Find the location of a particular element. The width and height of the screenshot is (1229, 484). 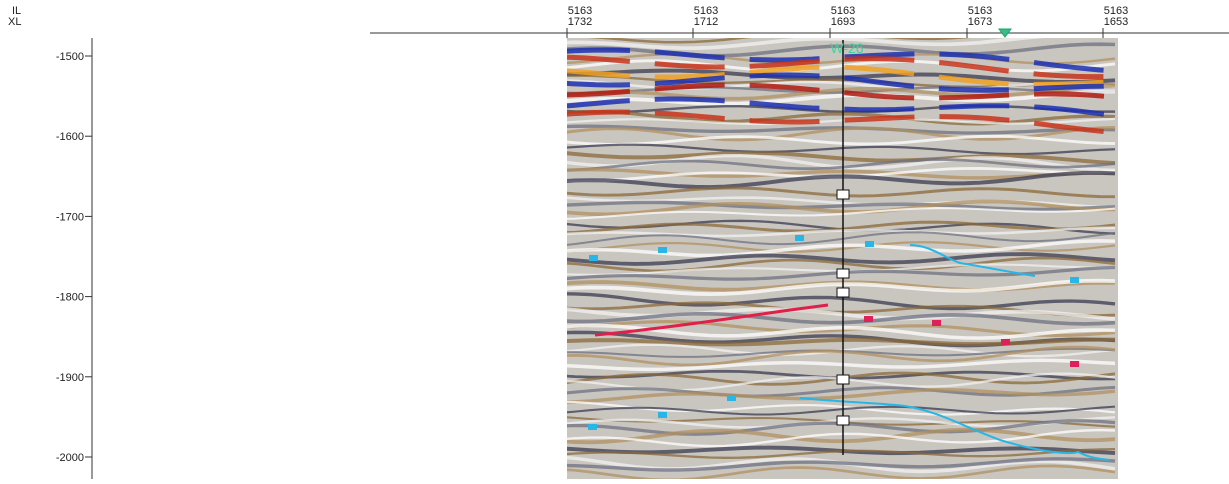

horizon-cyan-lower is located at coordinates (955, 429).